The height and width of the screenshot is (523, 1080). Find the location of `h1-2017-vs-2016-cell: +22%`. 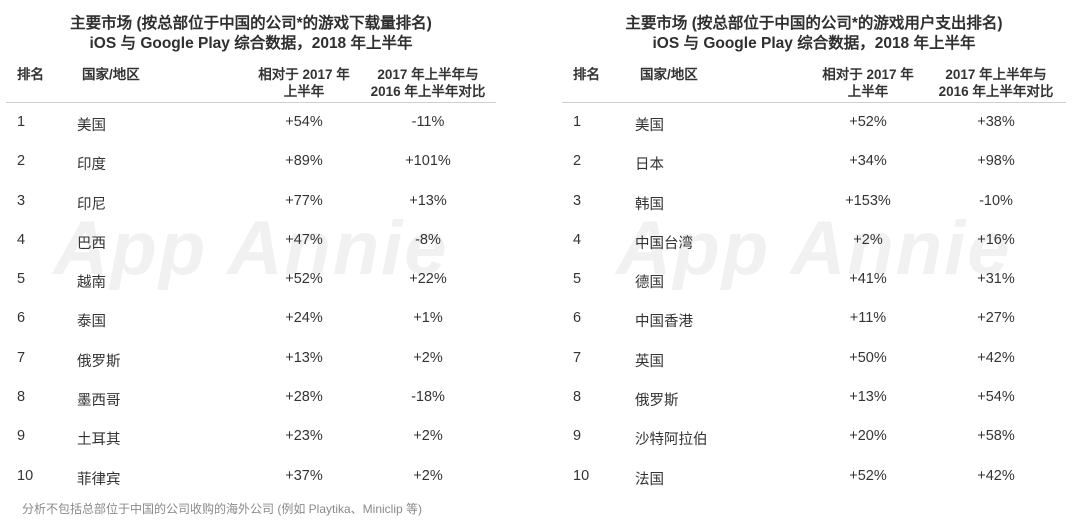

h1-2017-vs-2016-cell: +22% is located at coordinates (428, 279).